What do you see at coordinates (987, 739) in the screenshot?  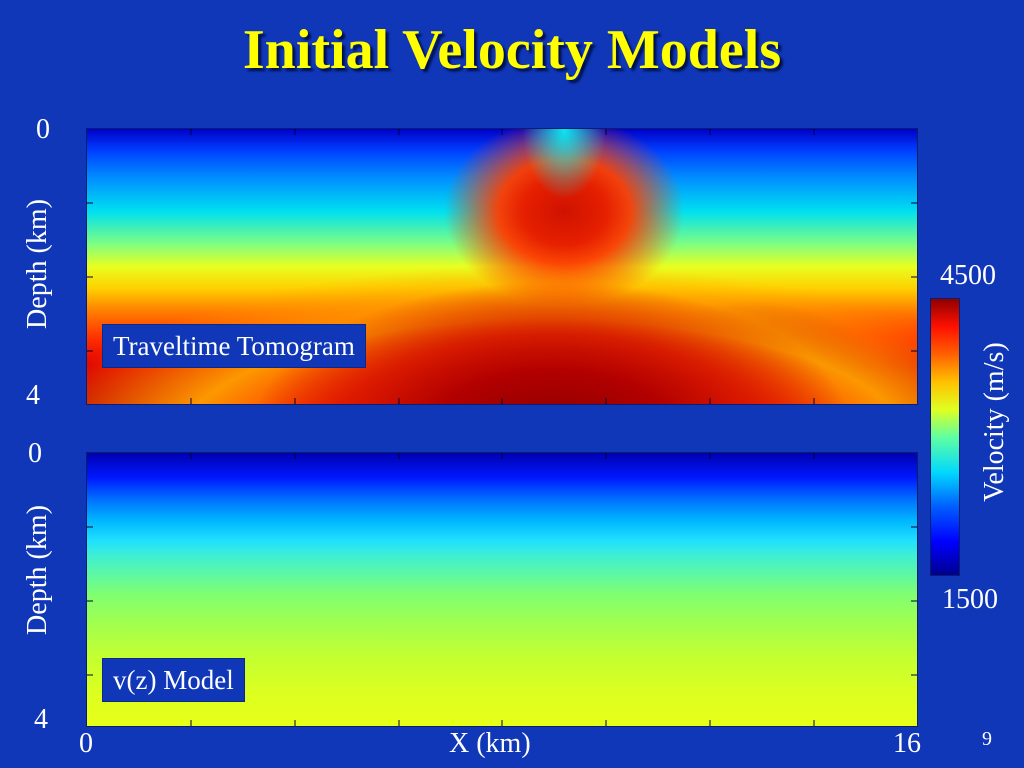 I see `page-number: 9` at bounding box center [987, 739].